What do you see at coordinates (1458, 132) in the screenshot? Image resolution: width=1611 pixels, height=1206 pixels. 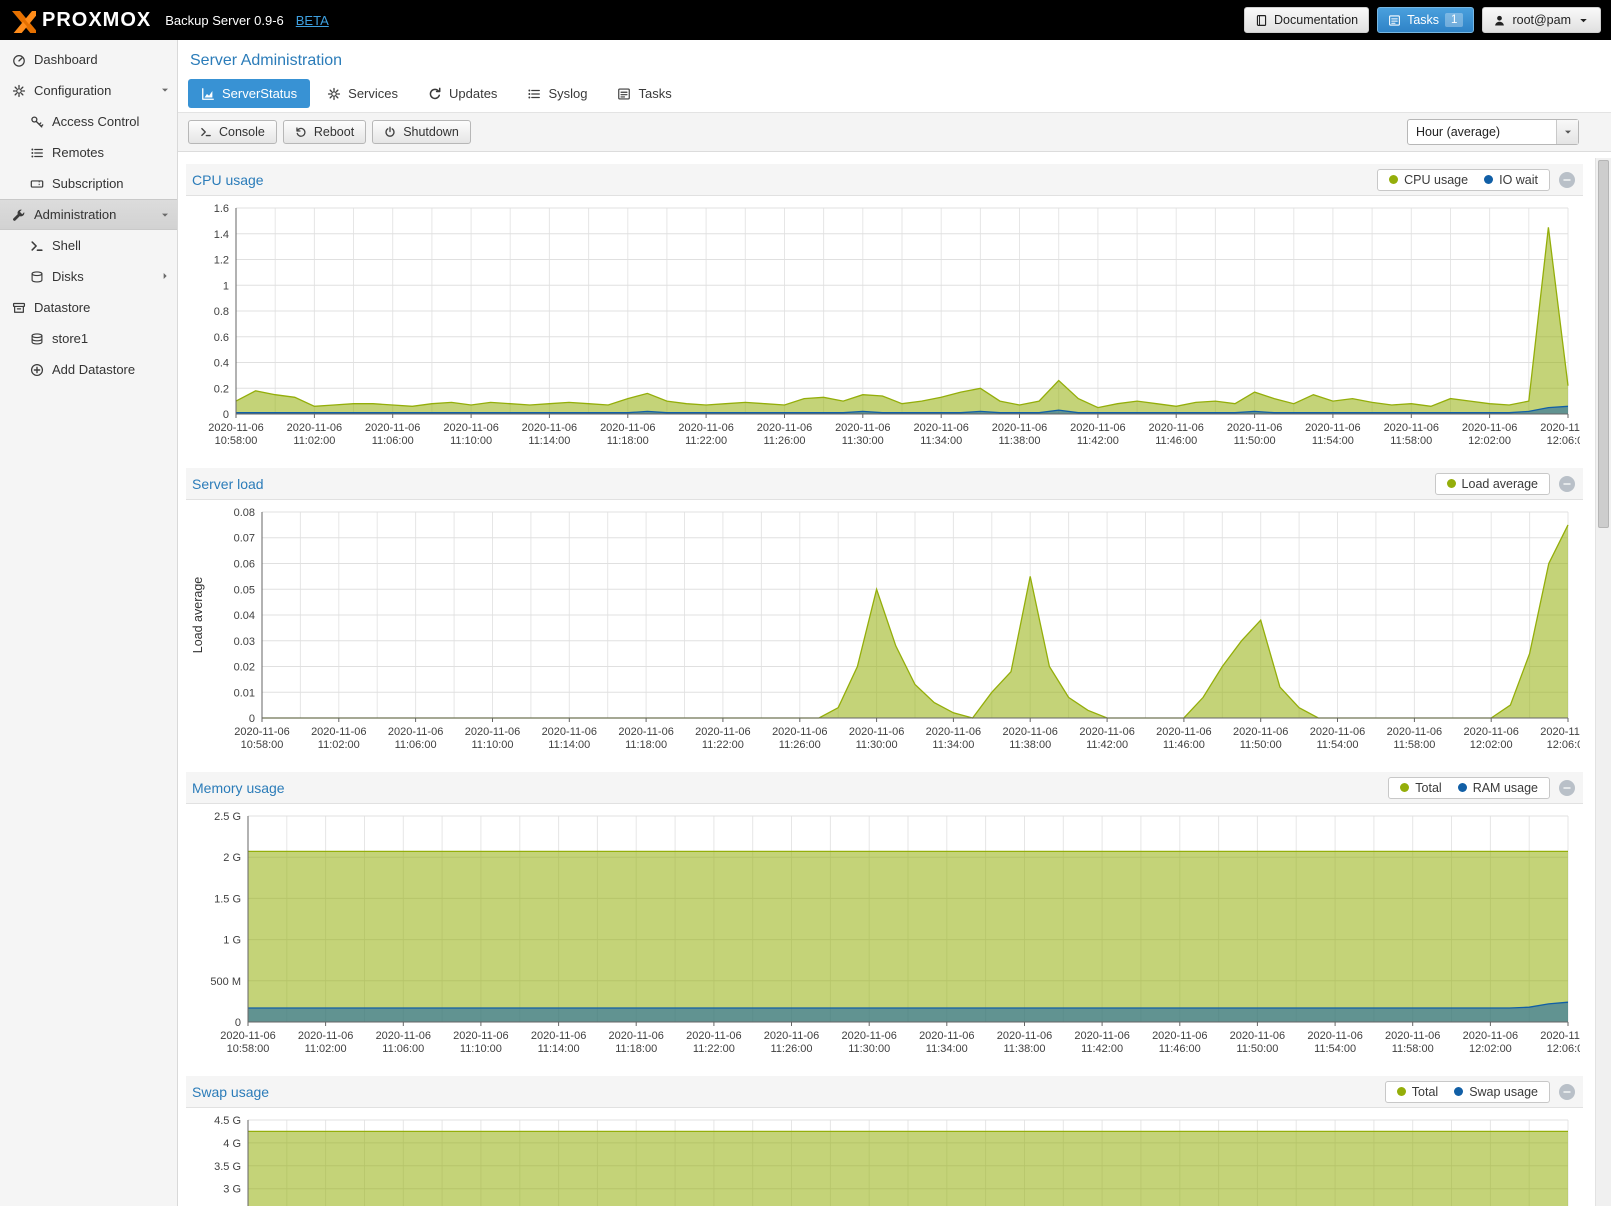 I see `timeframe-value: Hour (average)` at bounding box center [1458, 132].